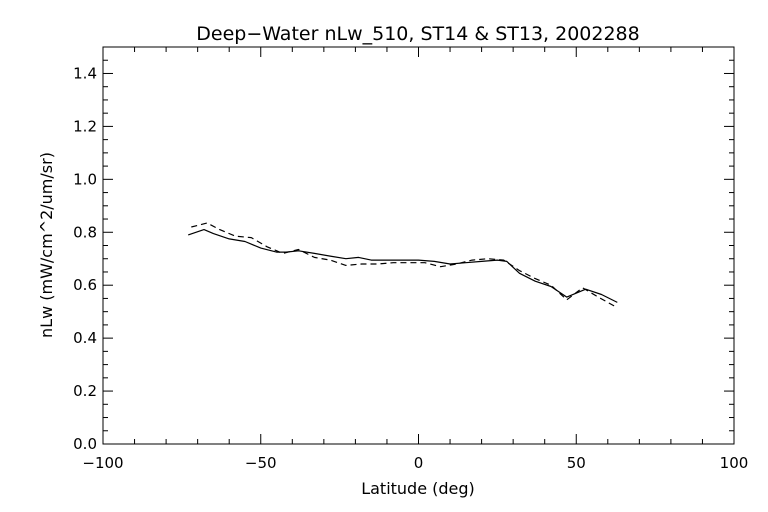 The width and height of the screenshot is (768, 512). I want to click on y-tick-label: 0.8, so click(85, 232).